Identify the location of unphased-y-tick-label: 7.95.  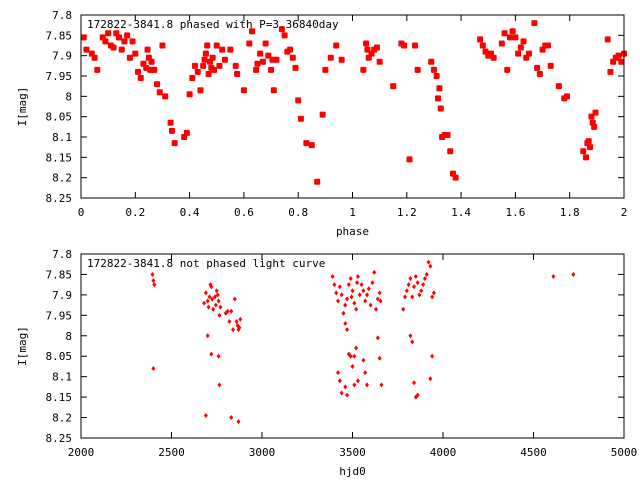
(59, 315).